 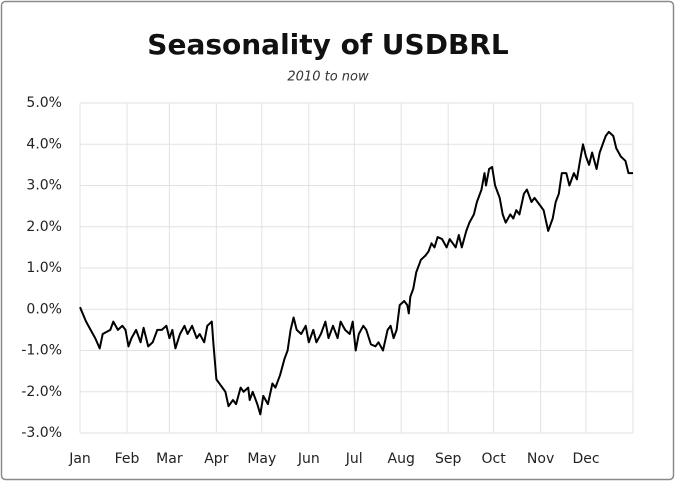 What do you see at coordinates (44, 227) in the screenshot?
I see `y-tick-label: 2.0%` at bounding box center [44, 227].